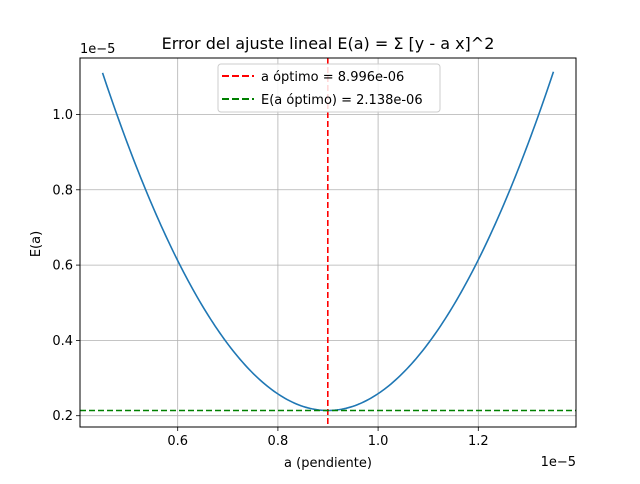 This screenshot has width=640, height=484. Describe the element at coordinates (342, 100) in the screenshot. I see `legend-label-e-optimo: E(a óptimo) = 2.138e-06` at that location.